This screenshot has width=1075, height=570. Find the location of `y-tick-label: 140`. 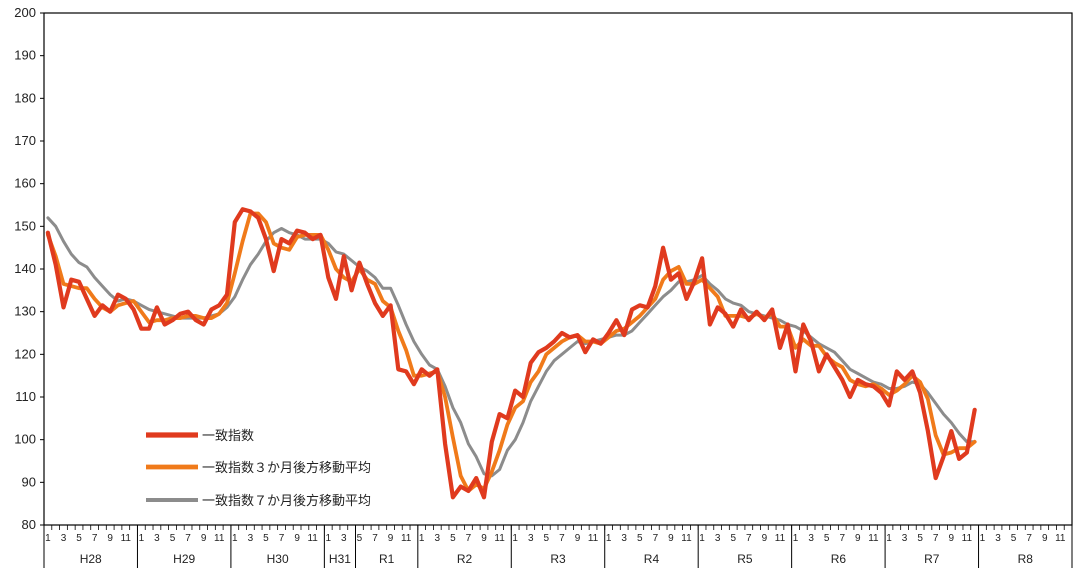

y-tick-label: 140 is located at coordinates (25, 268).